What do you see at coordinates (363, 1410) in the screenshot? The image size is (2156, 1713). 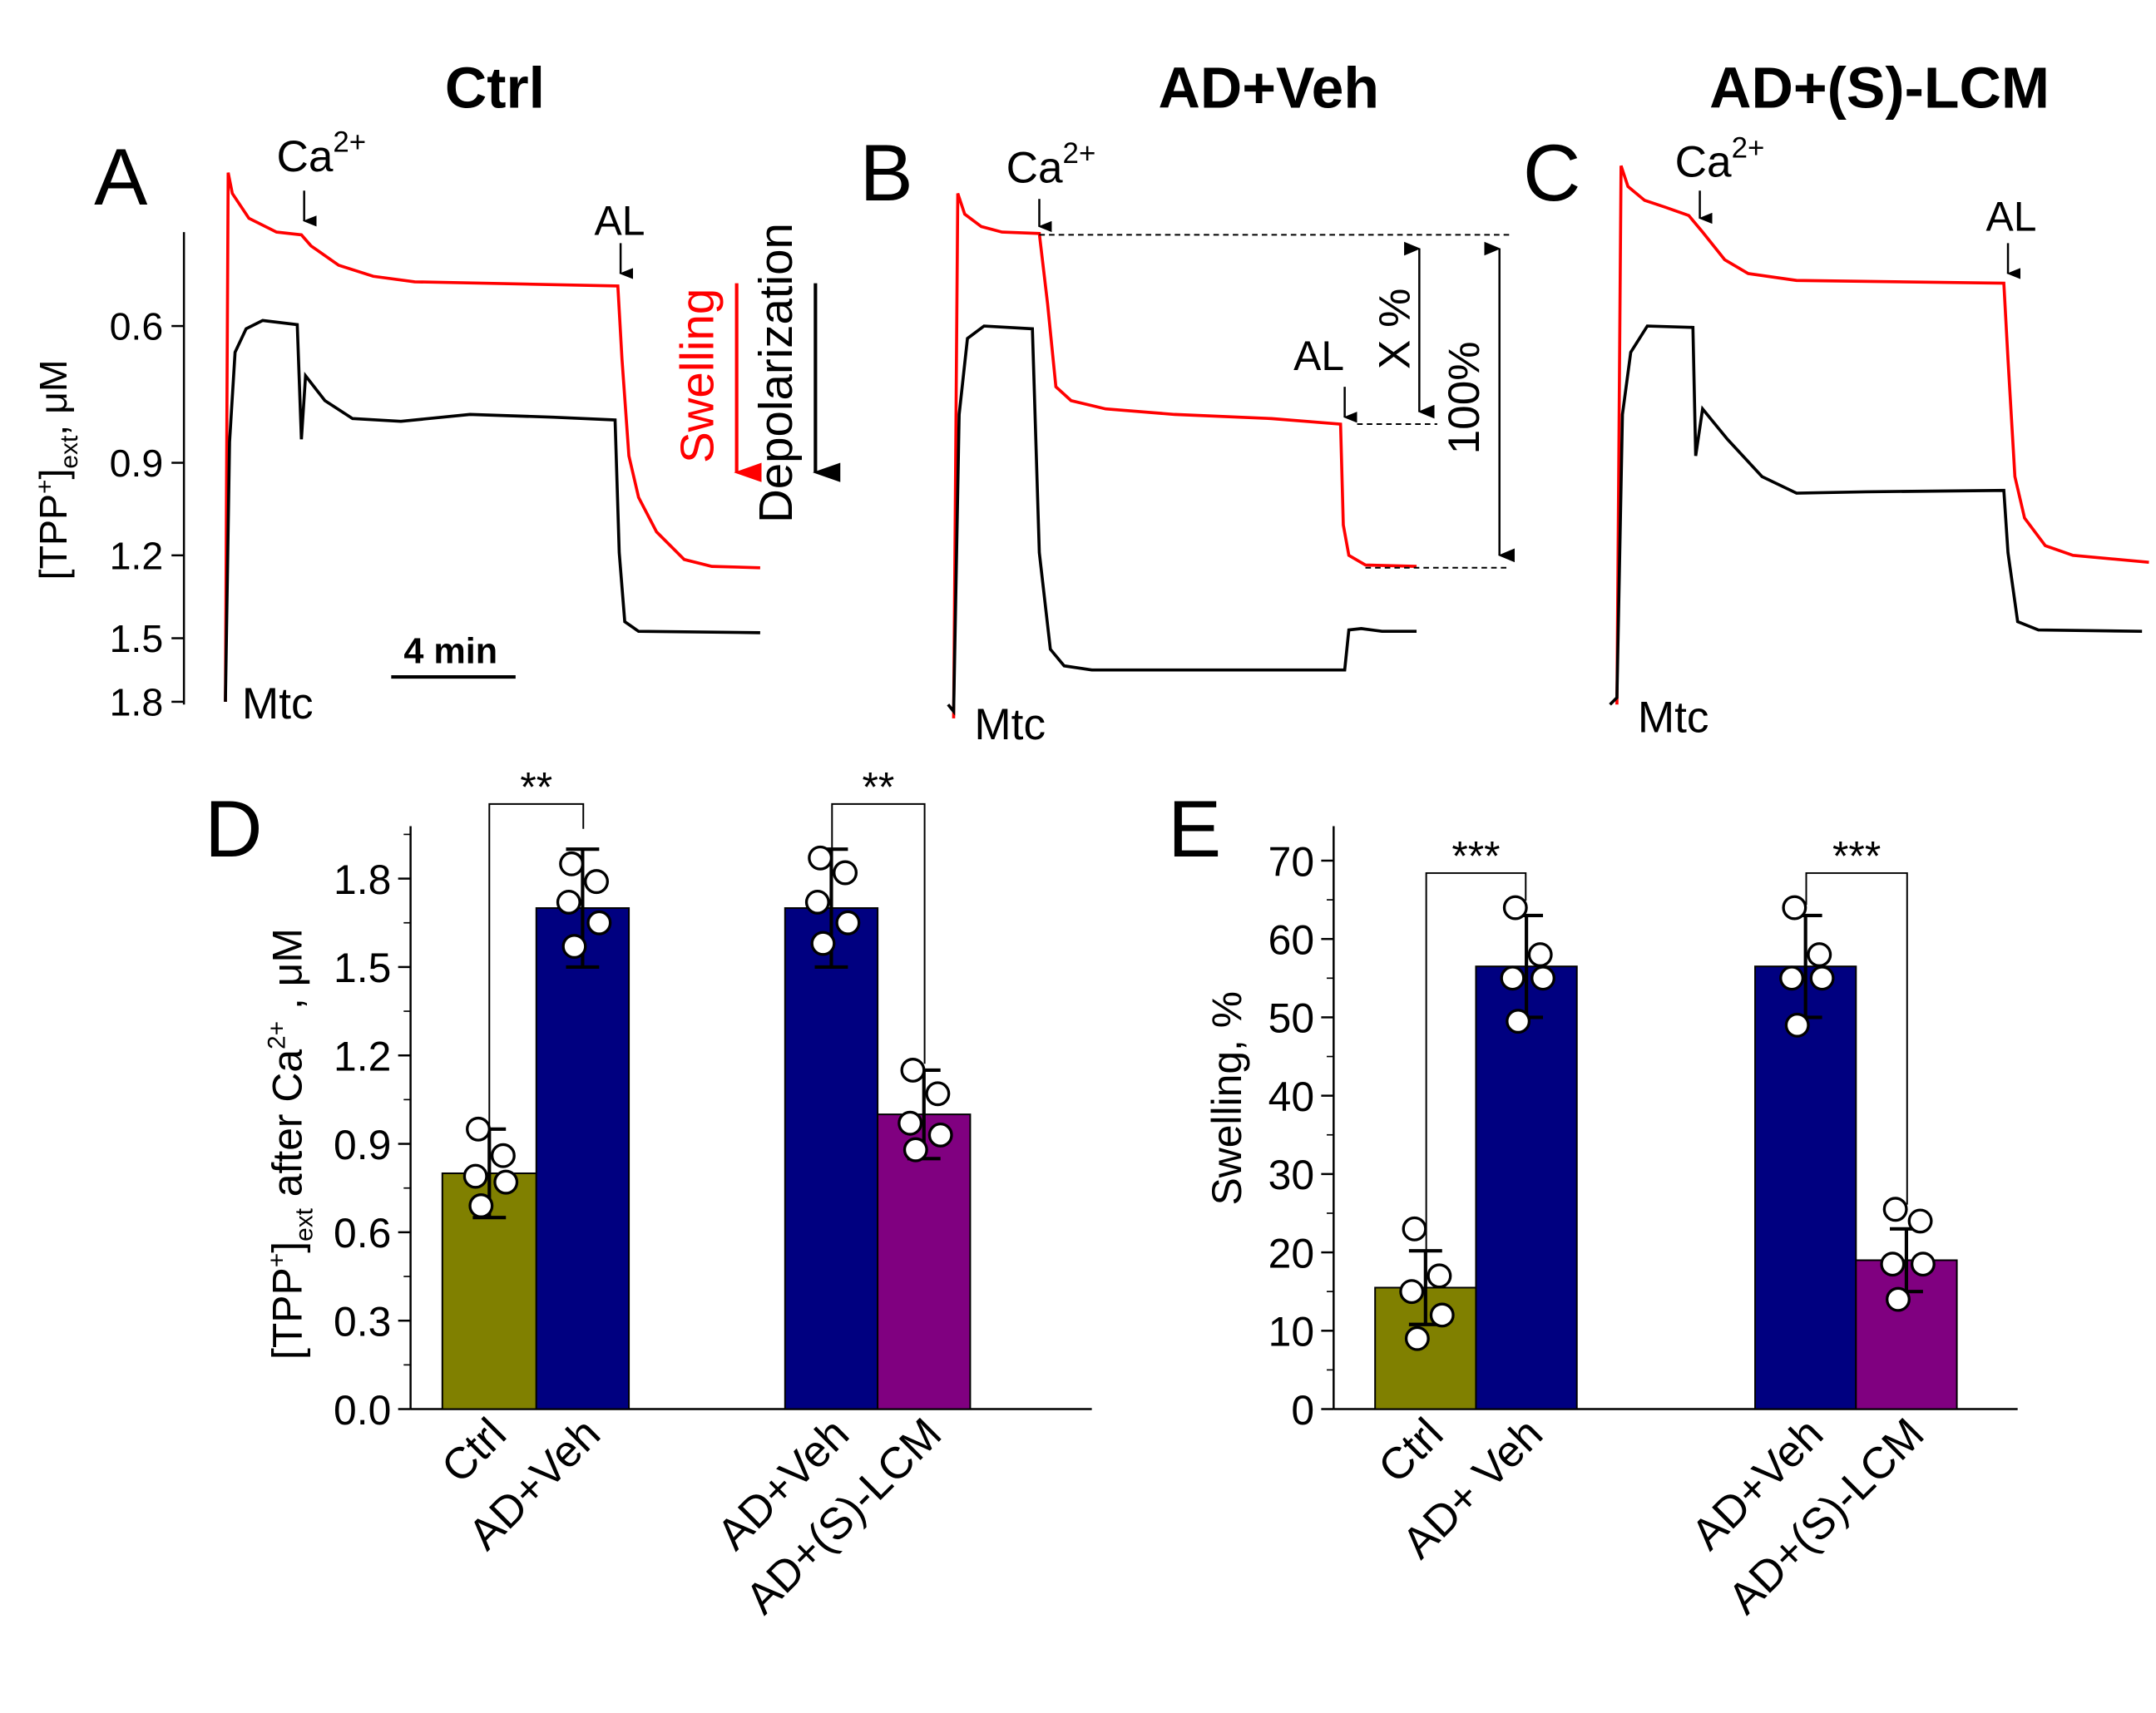 I see `y-tick-label: 0.0` at bounding box center [363, 1410].